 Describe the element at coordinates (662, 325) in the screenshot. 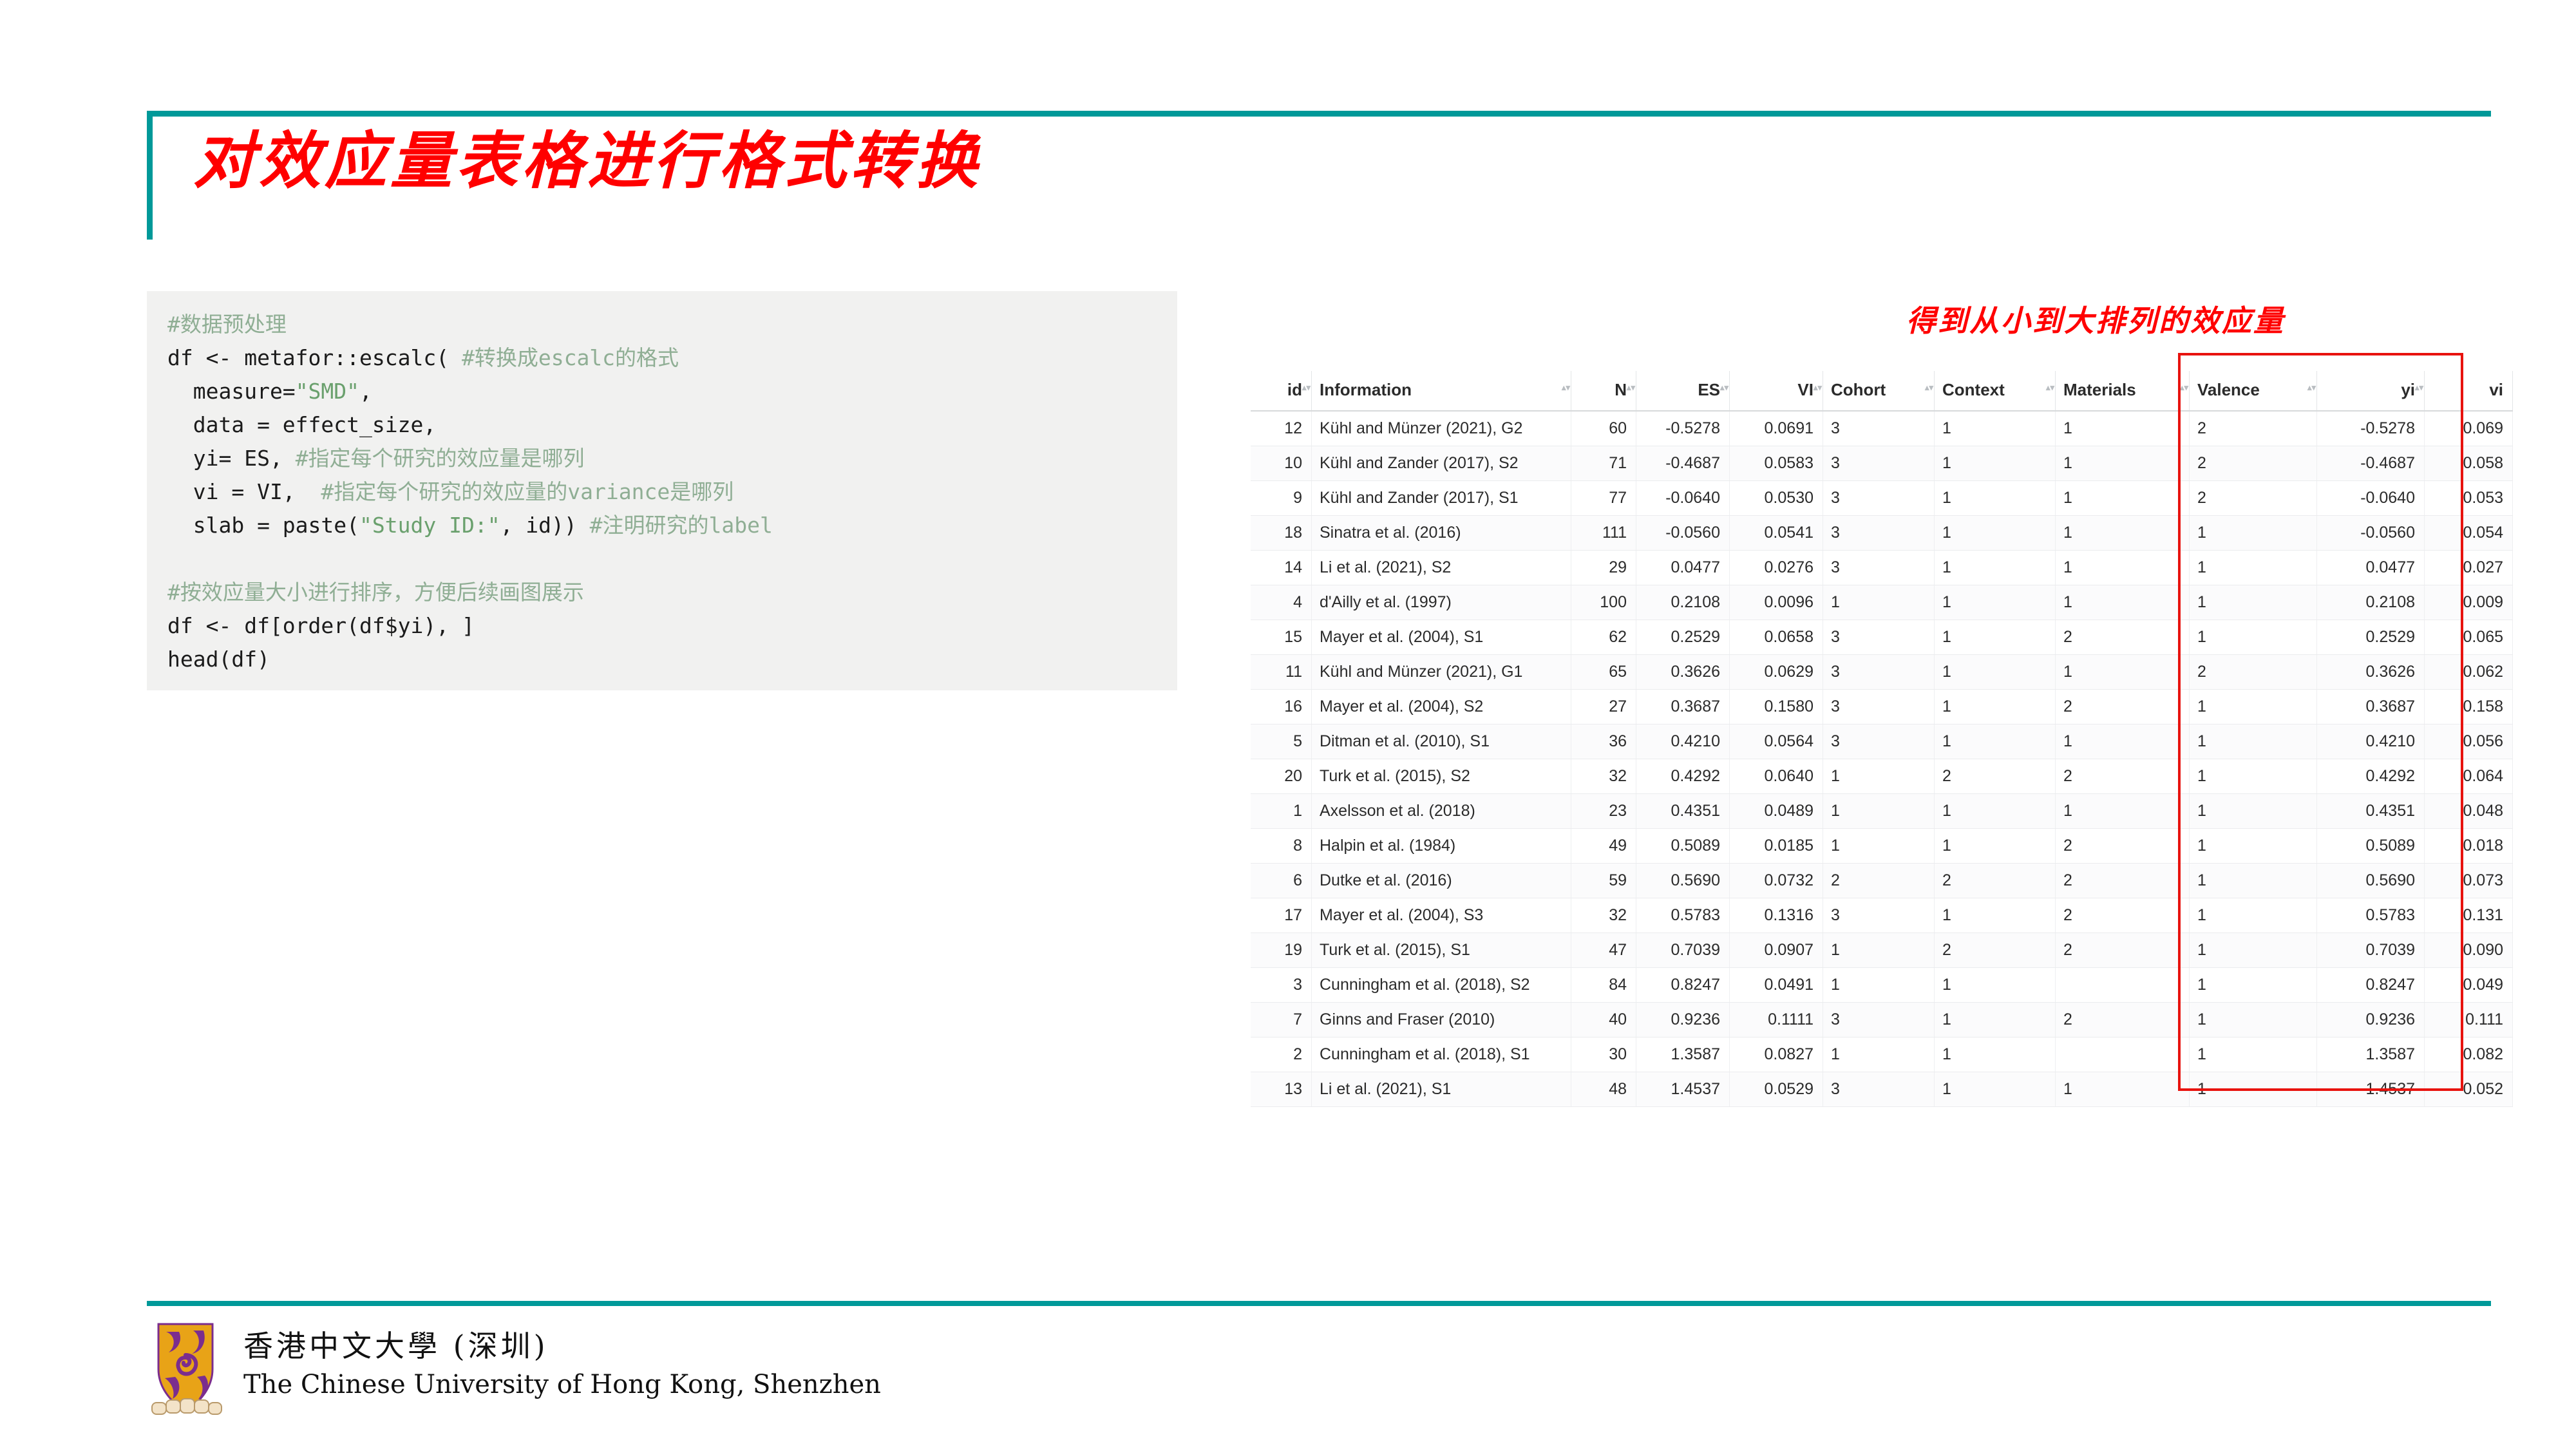

I see `code-line: #数据预处理` at that location.